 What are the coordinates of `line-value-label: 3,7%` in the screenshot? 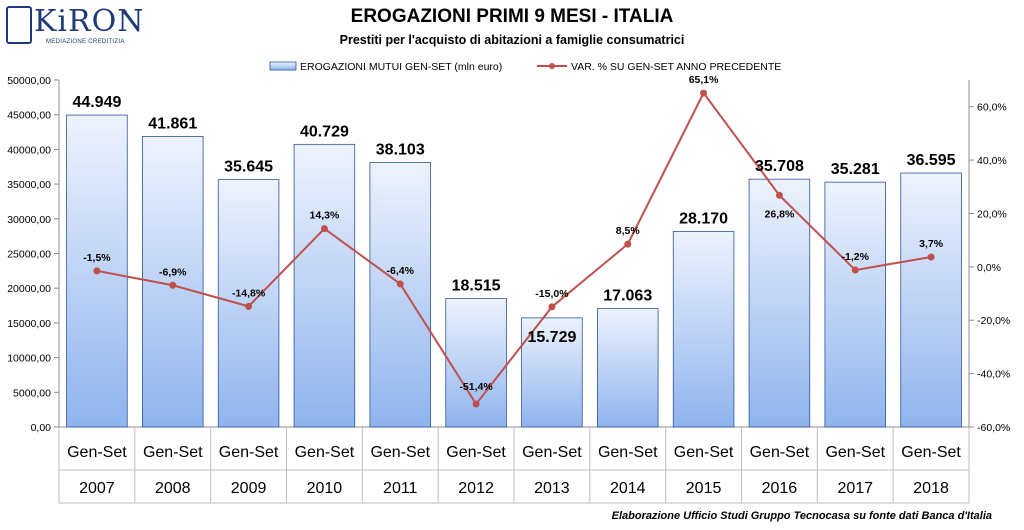 It's located at (931, 244).